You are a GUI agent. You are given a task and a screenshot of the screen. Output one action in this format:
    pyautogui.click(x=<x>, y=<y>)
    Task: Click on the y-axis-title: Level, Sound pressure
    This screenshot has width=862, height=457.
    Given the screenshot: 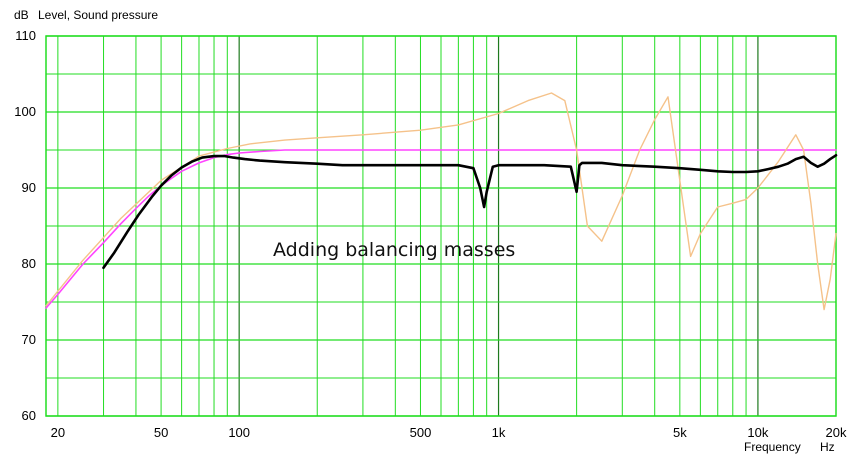 What is the action you would take?
    pyautogui.click(x=98, y=15)
    